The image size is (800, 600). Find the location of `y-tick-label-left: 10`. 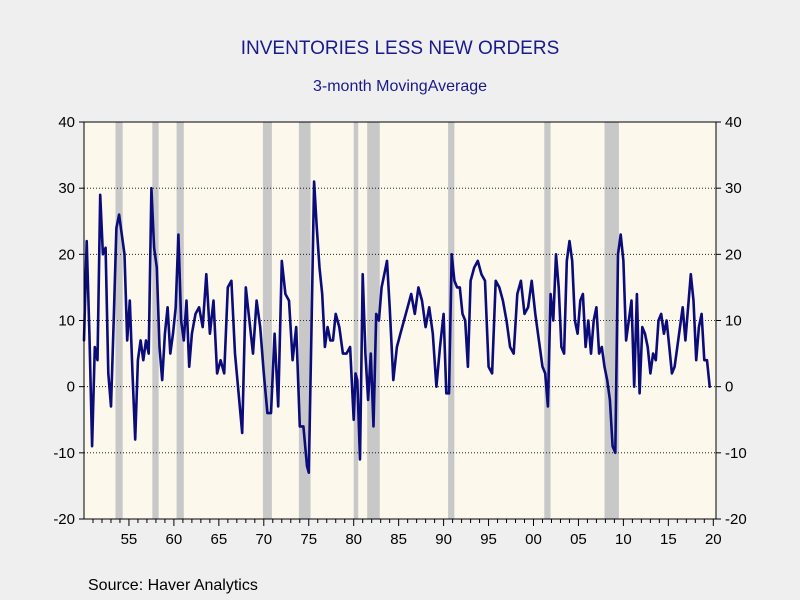

y-tick-label-left: 10 is located at coordinates (66, 321).